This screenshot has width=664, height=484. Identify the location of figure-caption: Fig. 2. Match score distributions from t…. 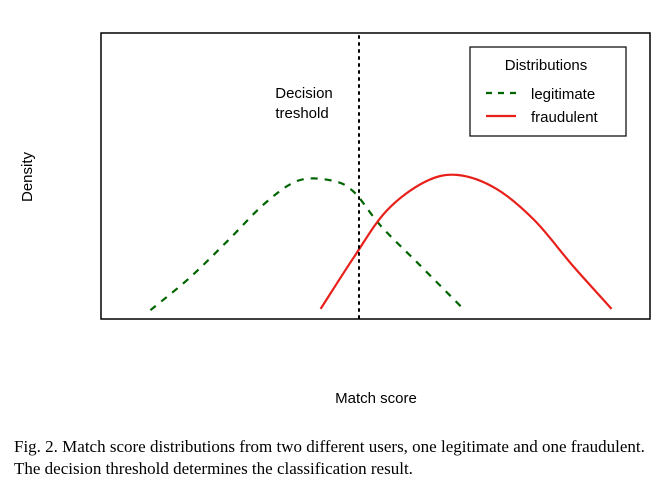
(329, 457).